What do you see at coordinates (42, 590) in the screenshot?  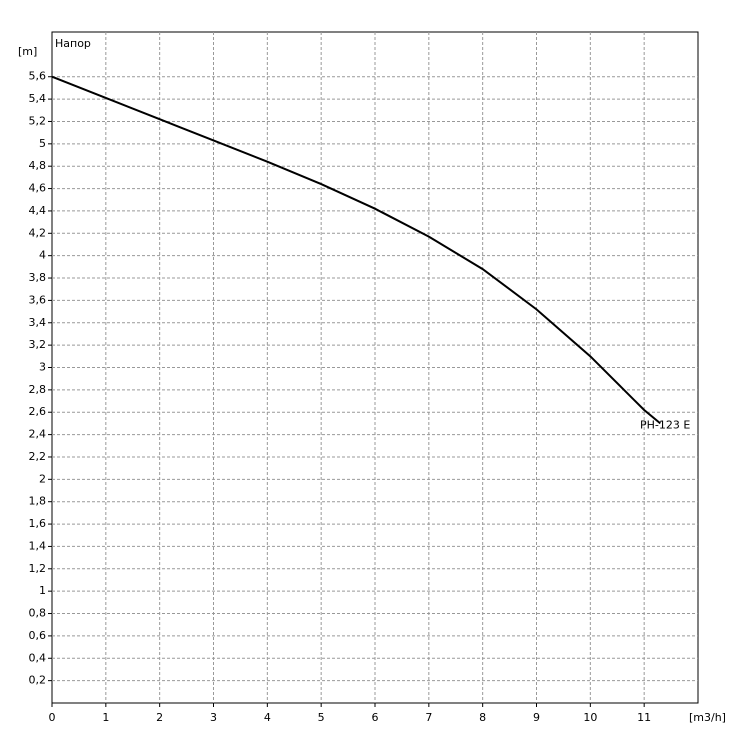 I see `y-tick-label: 1` at bounding box center [42, 590].